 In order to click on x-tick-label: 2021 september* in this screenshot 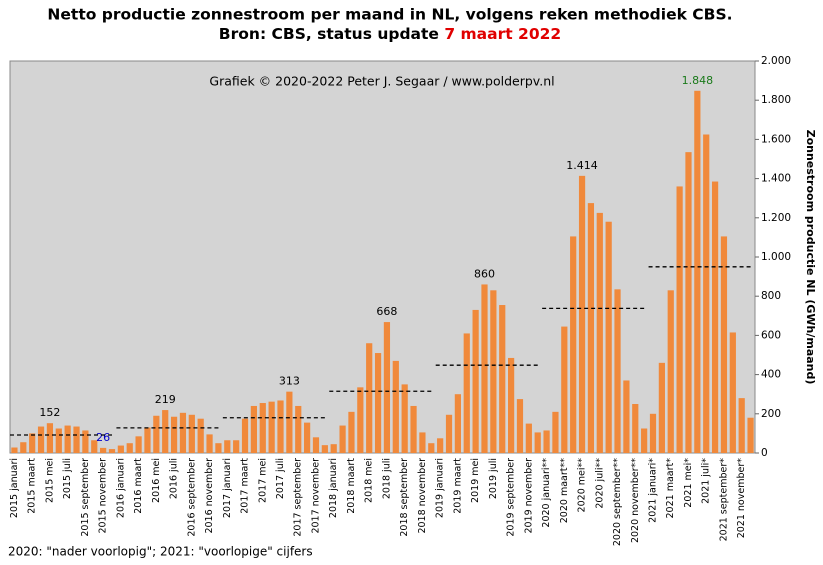, I will do `click(723, 500)`.